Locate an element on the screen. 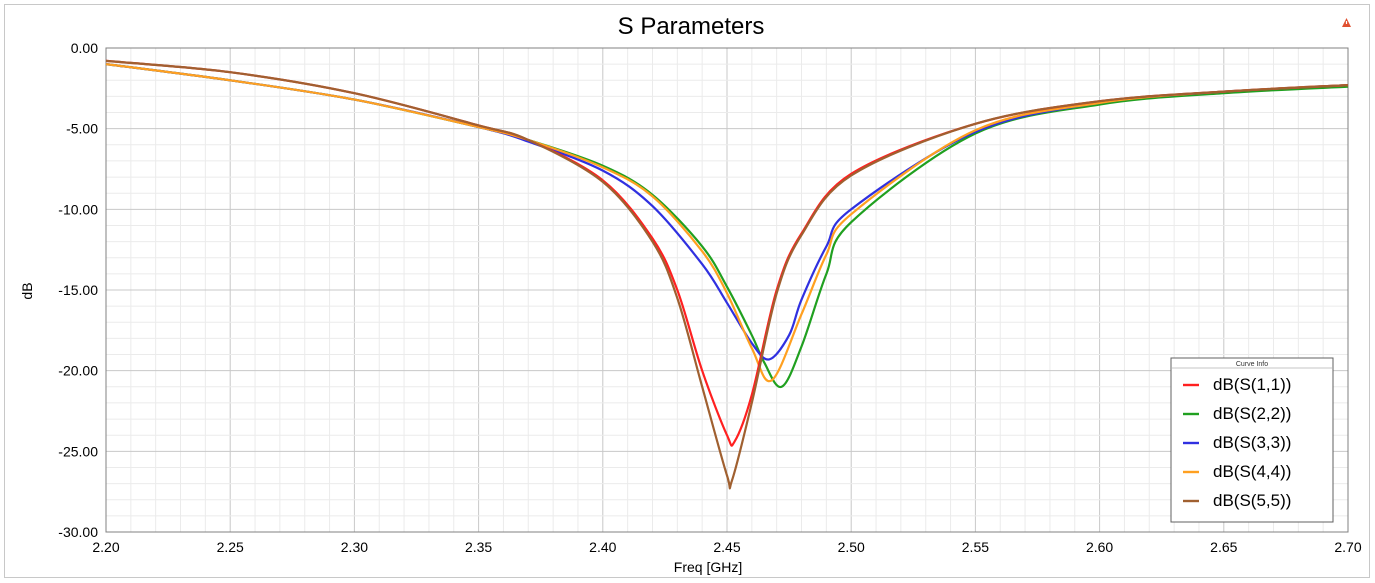  x-axis-label: Freq [GHz] is located at coordinates (708, 567).